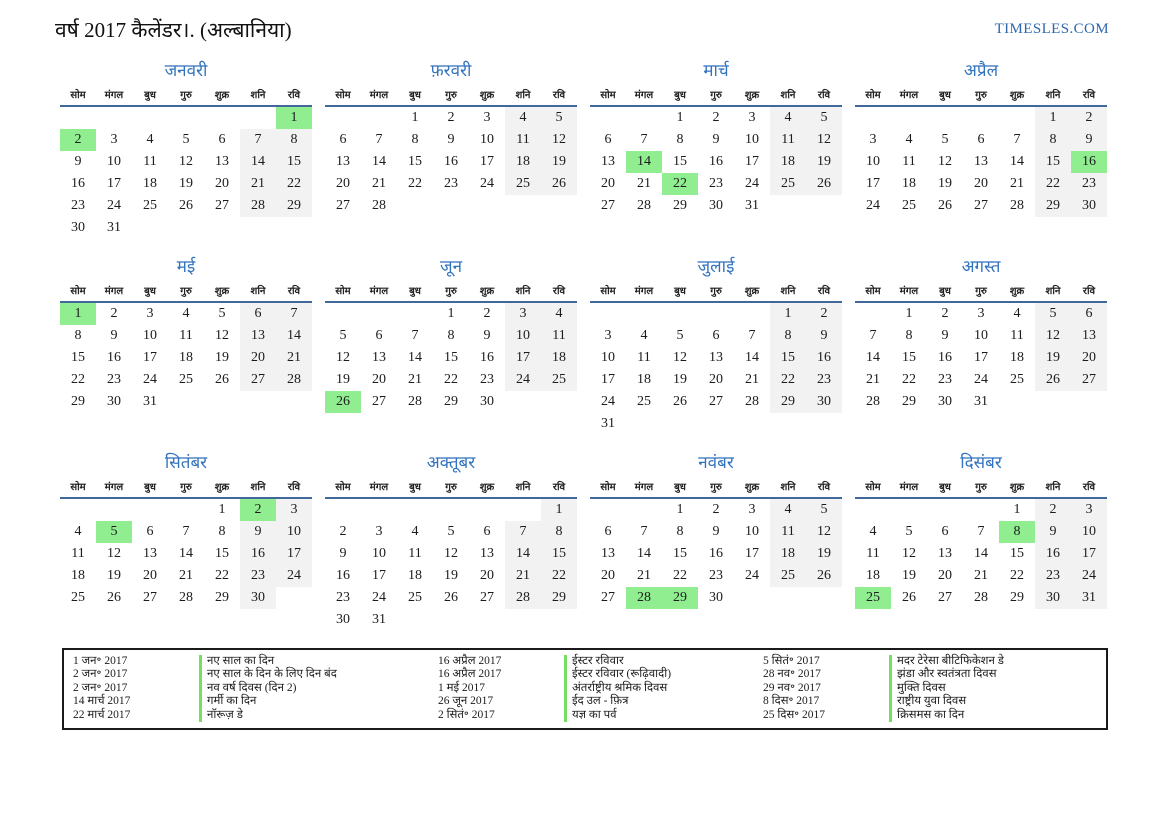 This screenshot has height=827, width=1169. Describe the element at coordinates (608, 575) in the screenshot. I see `day-cell: 20` at that location.